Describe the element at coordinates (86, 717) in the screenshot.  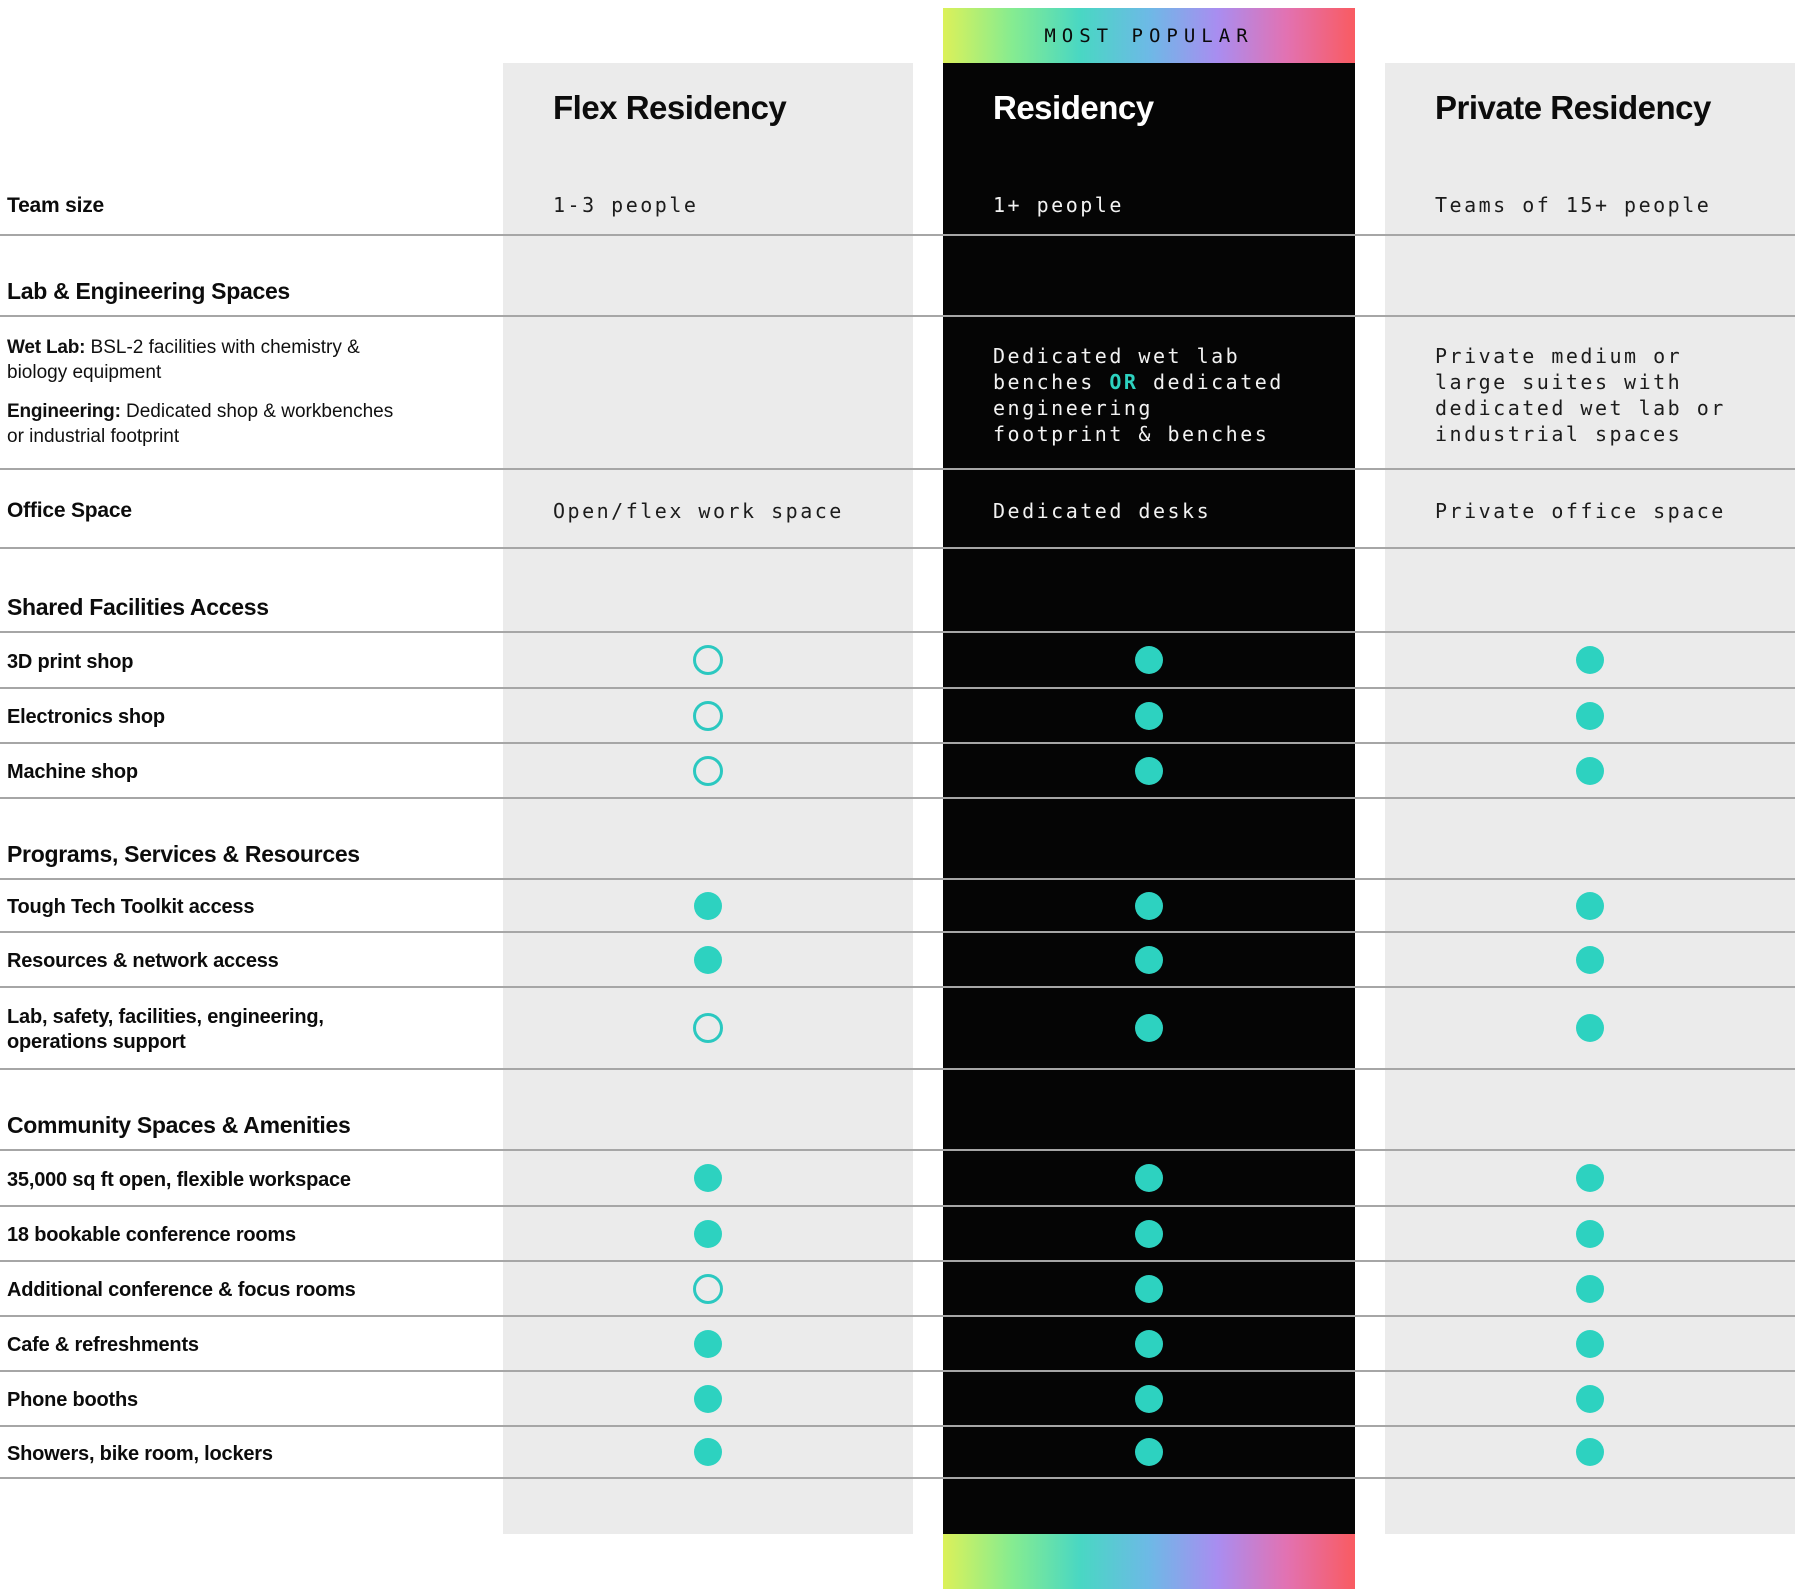
I see `feature-row-label: Electronics shop` at that location.